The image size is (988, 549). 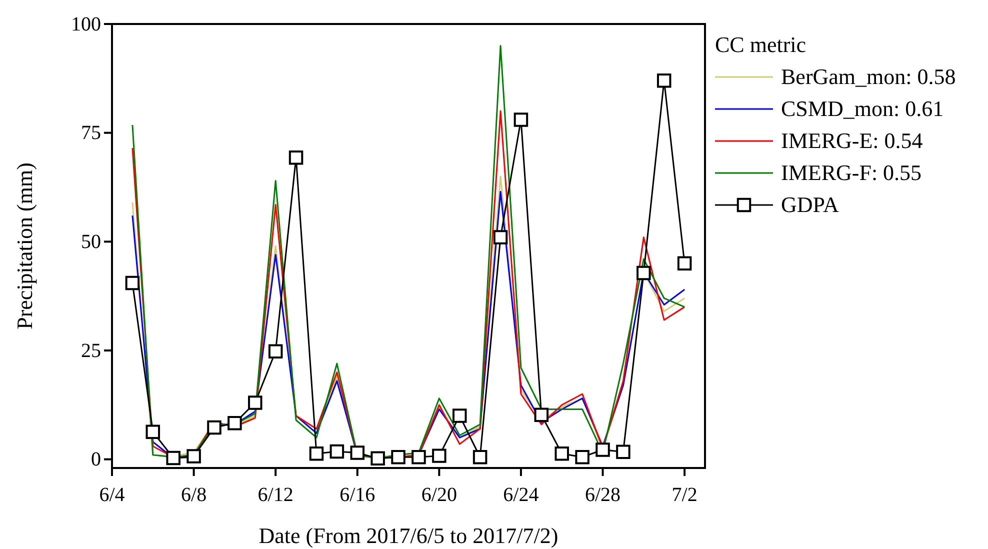 What do you see at coordinates (91, 242) in the screenshot?
I see `y-tick-label: 50` at bounding box center [91, 242].